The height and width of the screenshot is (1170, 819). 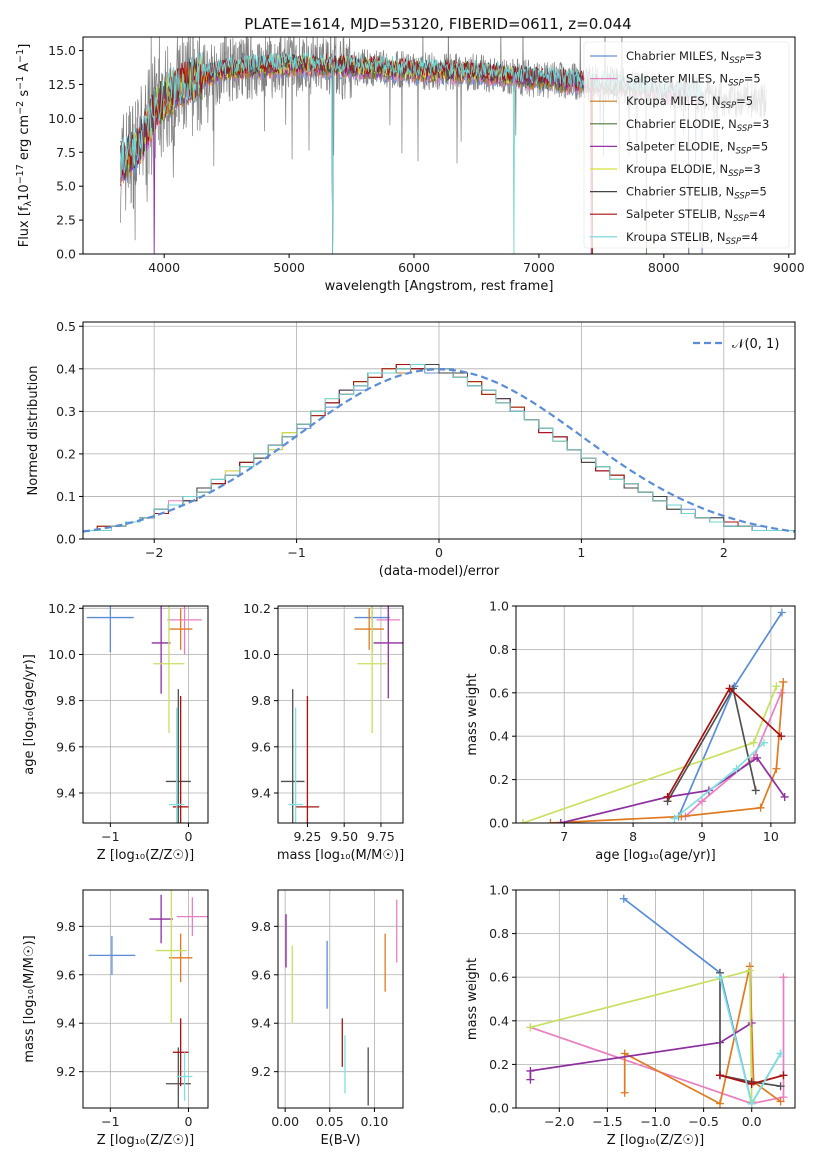 What do you see at coordinates (689, 102) in the screenshot?
I see `legend-entry: Kroupa MILES, NSSP=5` at bounding box center [689, 102].